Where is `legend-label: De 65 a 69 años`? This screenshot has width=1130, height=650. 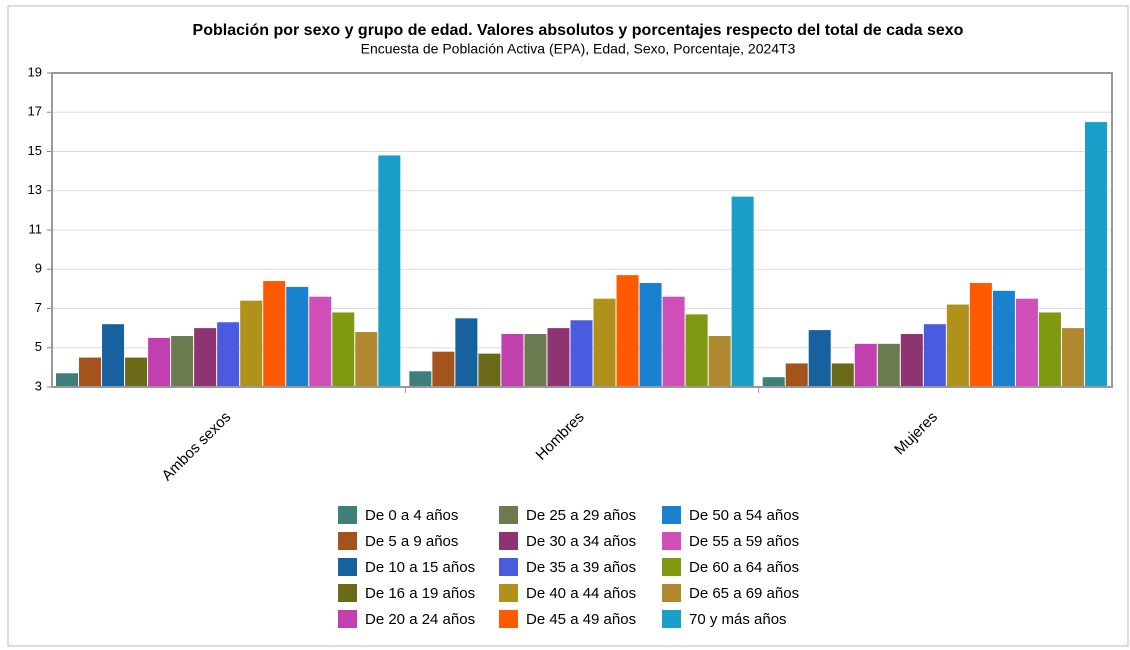 legend-label: De 65 a 69 años is located at coordinates (744, 593).